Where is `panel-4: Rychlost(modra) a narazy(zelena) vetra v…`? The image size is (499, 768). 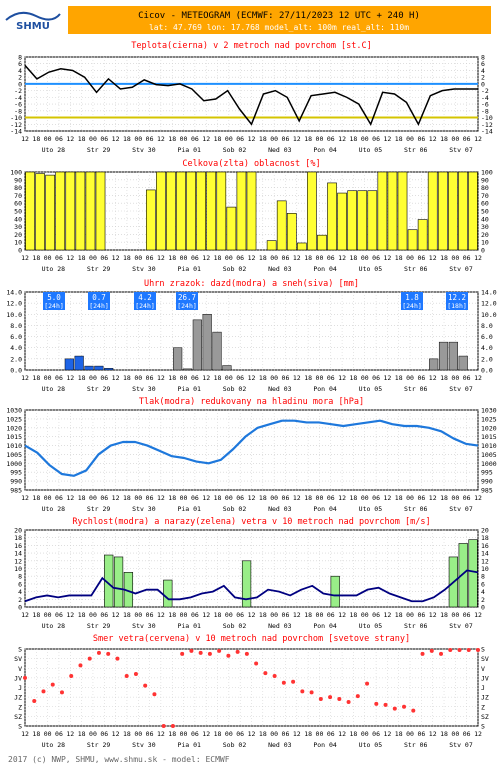
panel-4: Rychlost(modra) a narazy(zelena) vetra v… is located at coordinates (251, 573).